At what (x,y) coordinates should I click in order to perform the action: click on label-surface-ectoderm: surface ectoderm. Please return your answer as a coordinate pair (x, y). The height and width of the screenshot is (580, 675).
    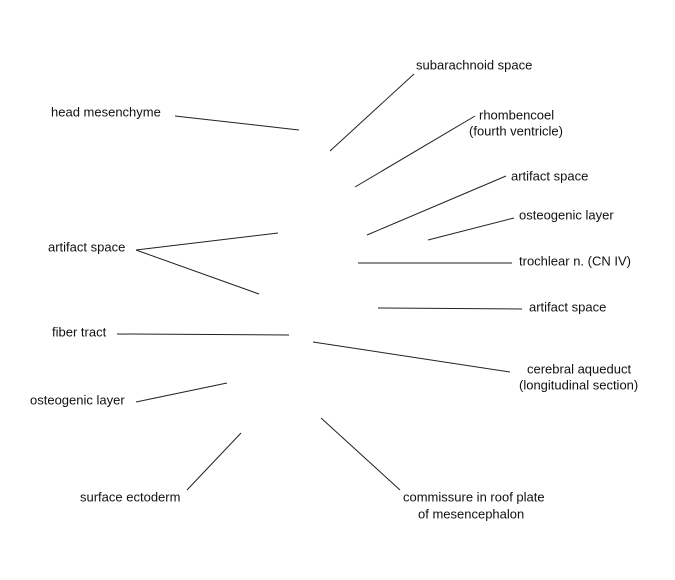
    Looking at the image, I should click on (130, 496).